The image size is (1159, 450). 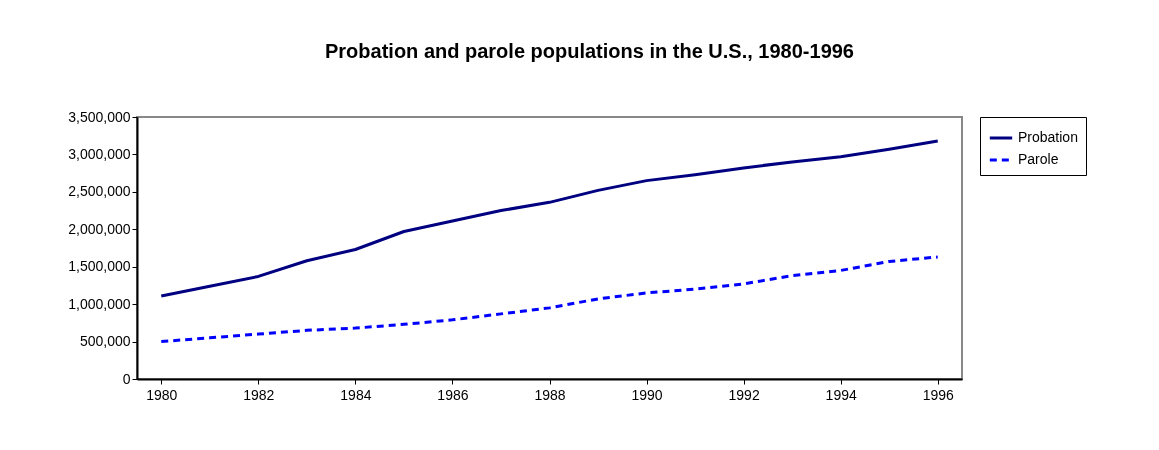 I want to click on y-tick-label: 500,000, so click(x=105, y=341).